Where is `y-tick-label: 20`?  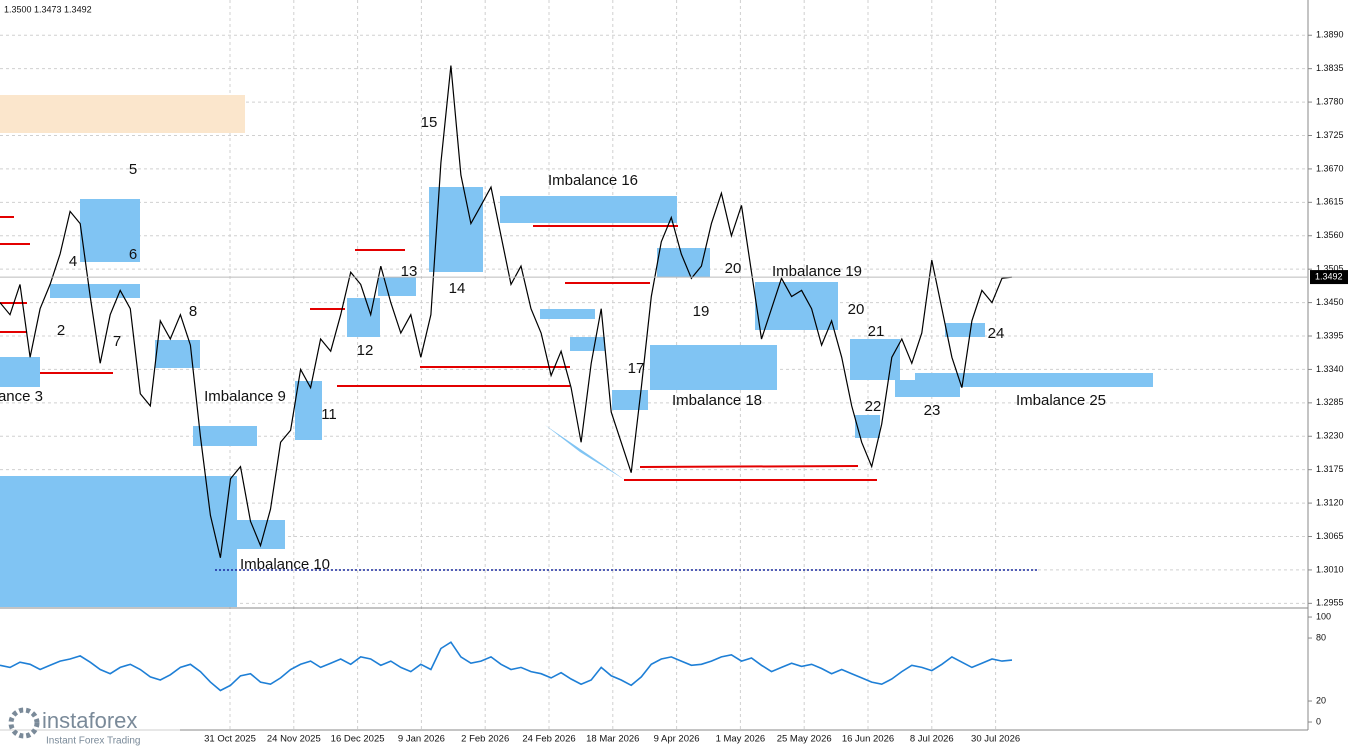
y-tick-label: 20 is located at coordinates (1321, 700).